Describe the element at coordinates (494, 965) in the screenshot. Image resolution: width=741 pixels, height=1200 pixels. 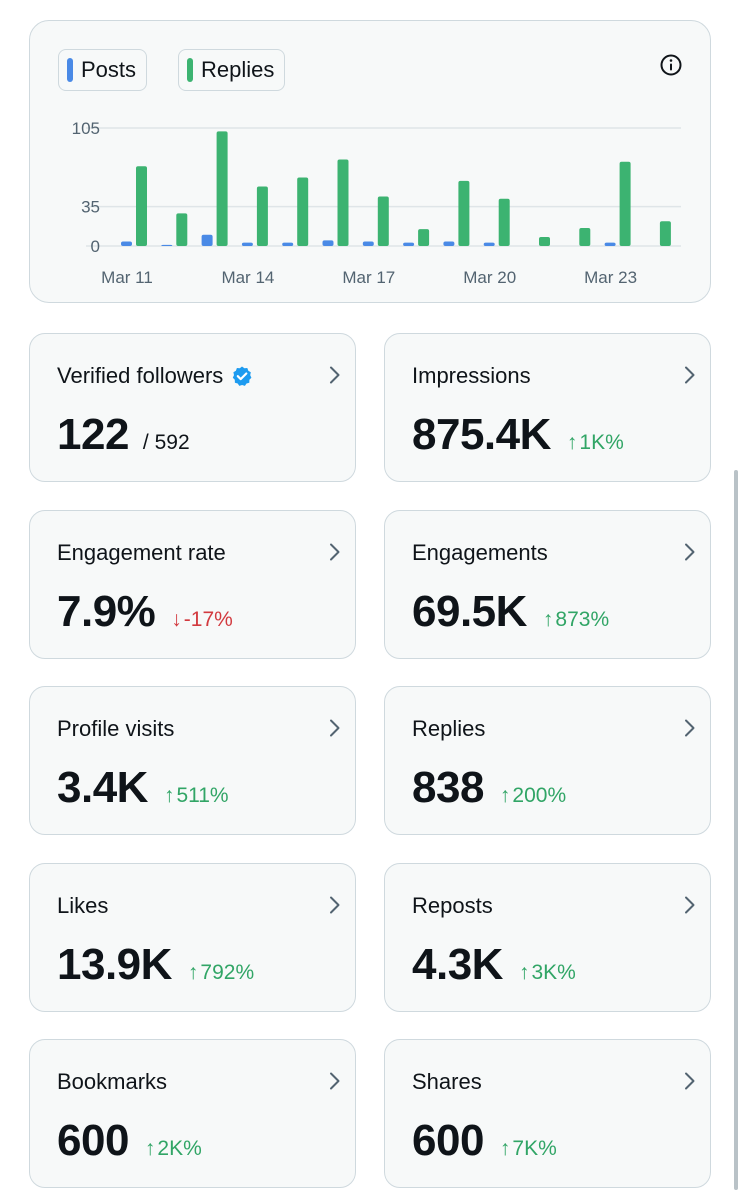
I see `stat-value-row: 4.3K ↑ 3K%` at that location.